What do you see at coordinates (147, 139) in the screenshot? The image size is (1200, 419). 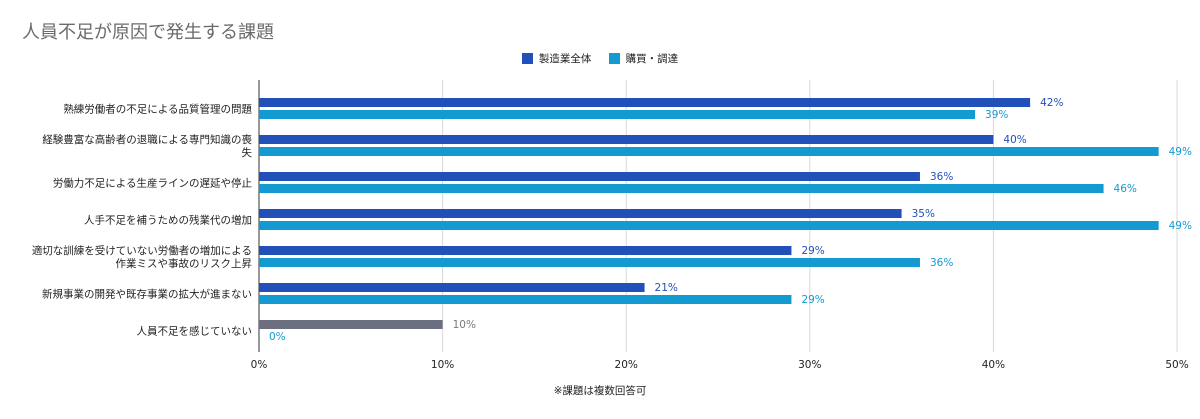 I see `category-label: 経験豊富な高齢者の退職による専門知識の喪` at bounding box center [147, 139].